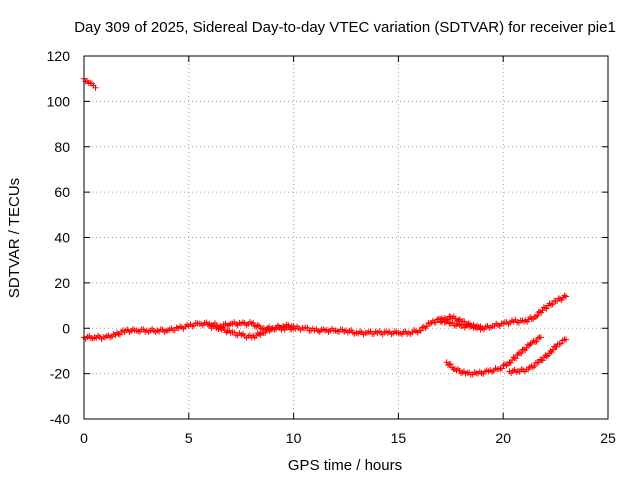  Describe the element at coordinates (189, 438) in the screenshot. I see `x-tick-label: 5` at that location.